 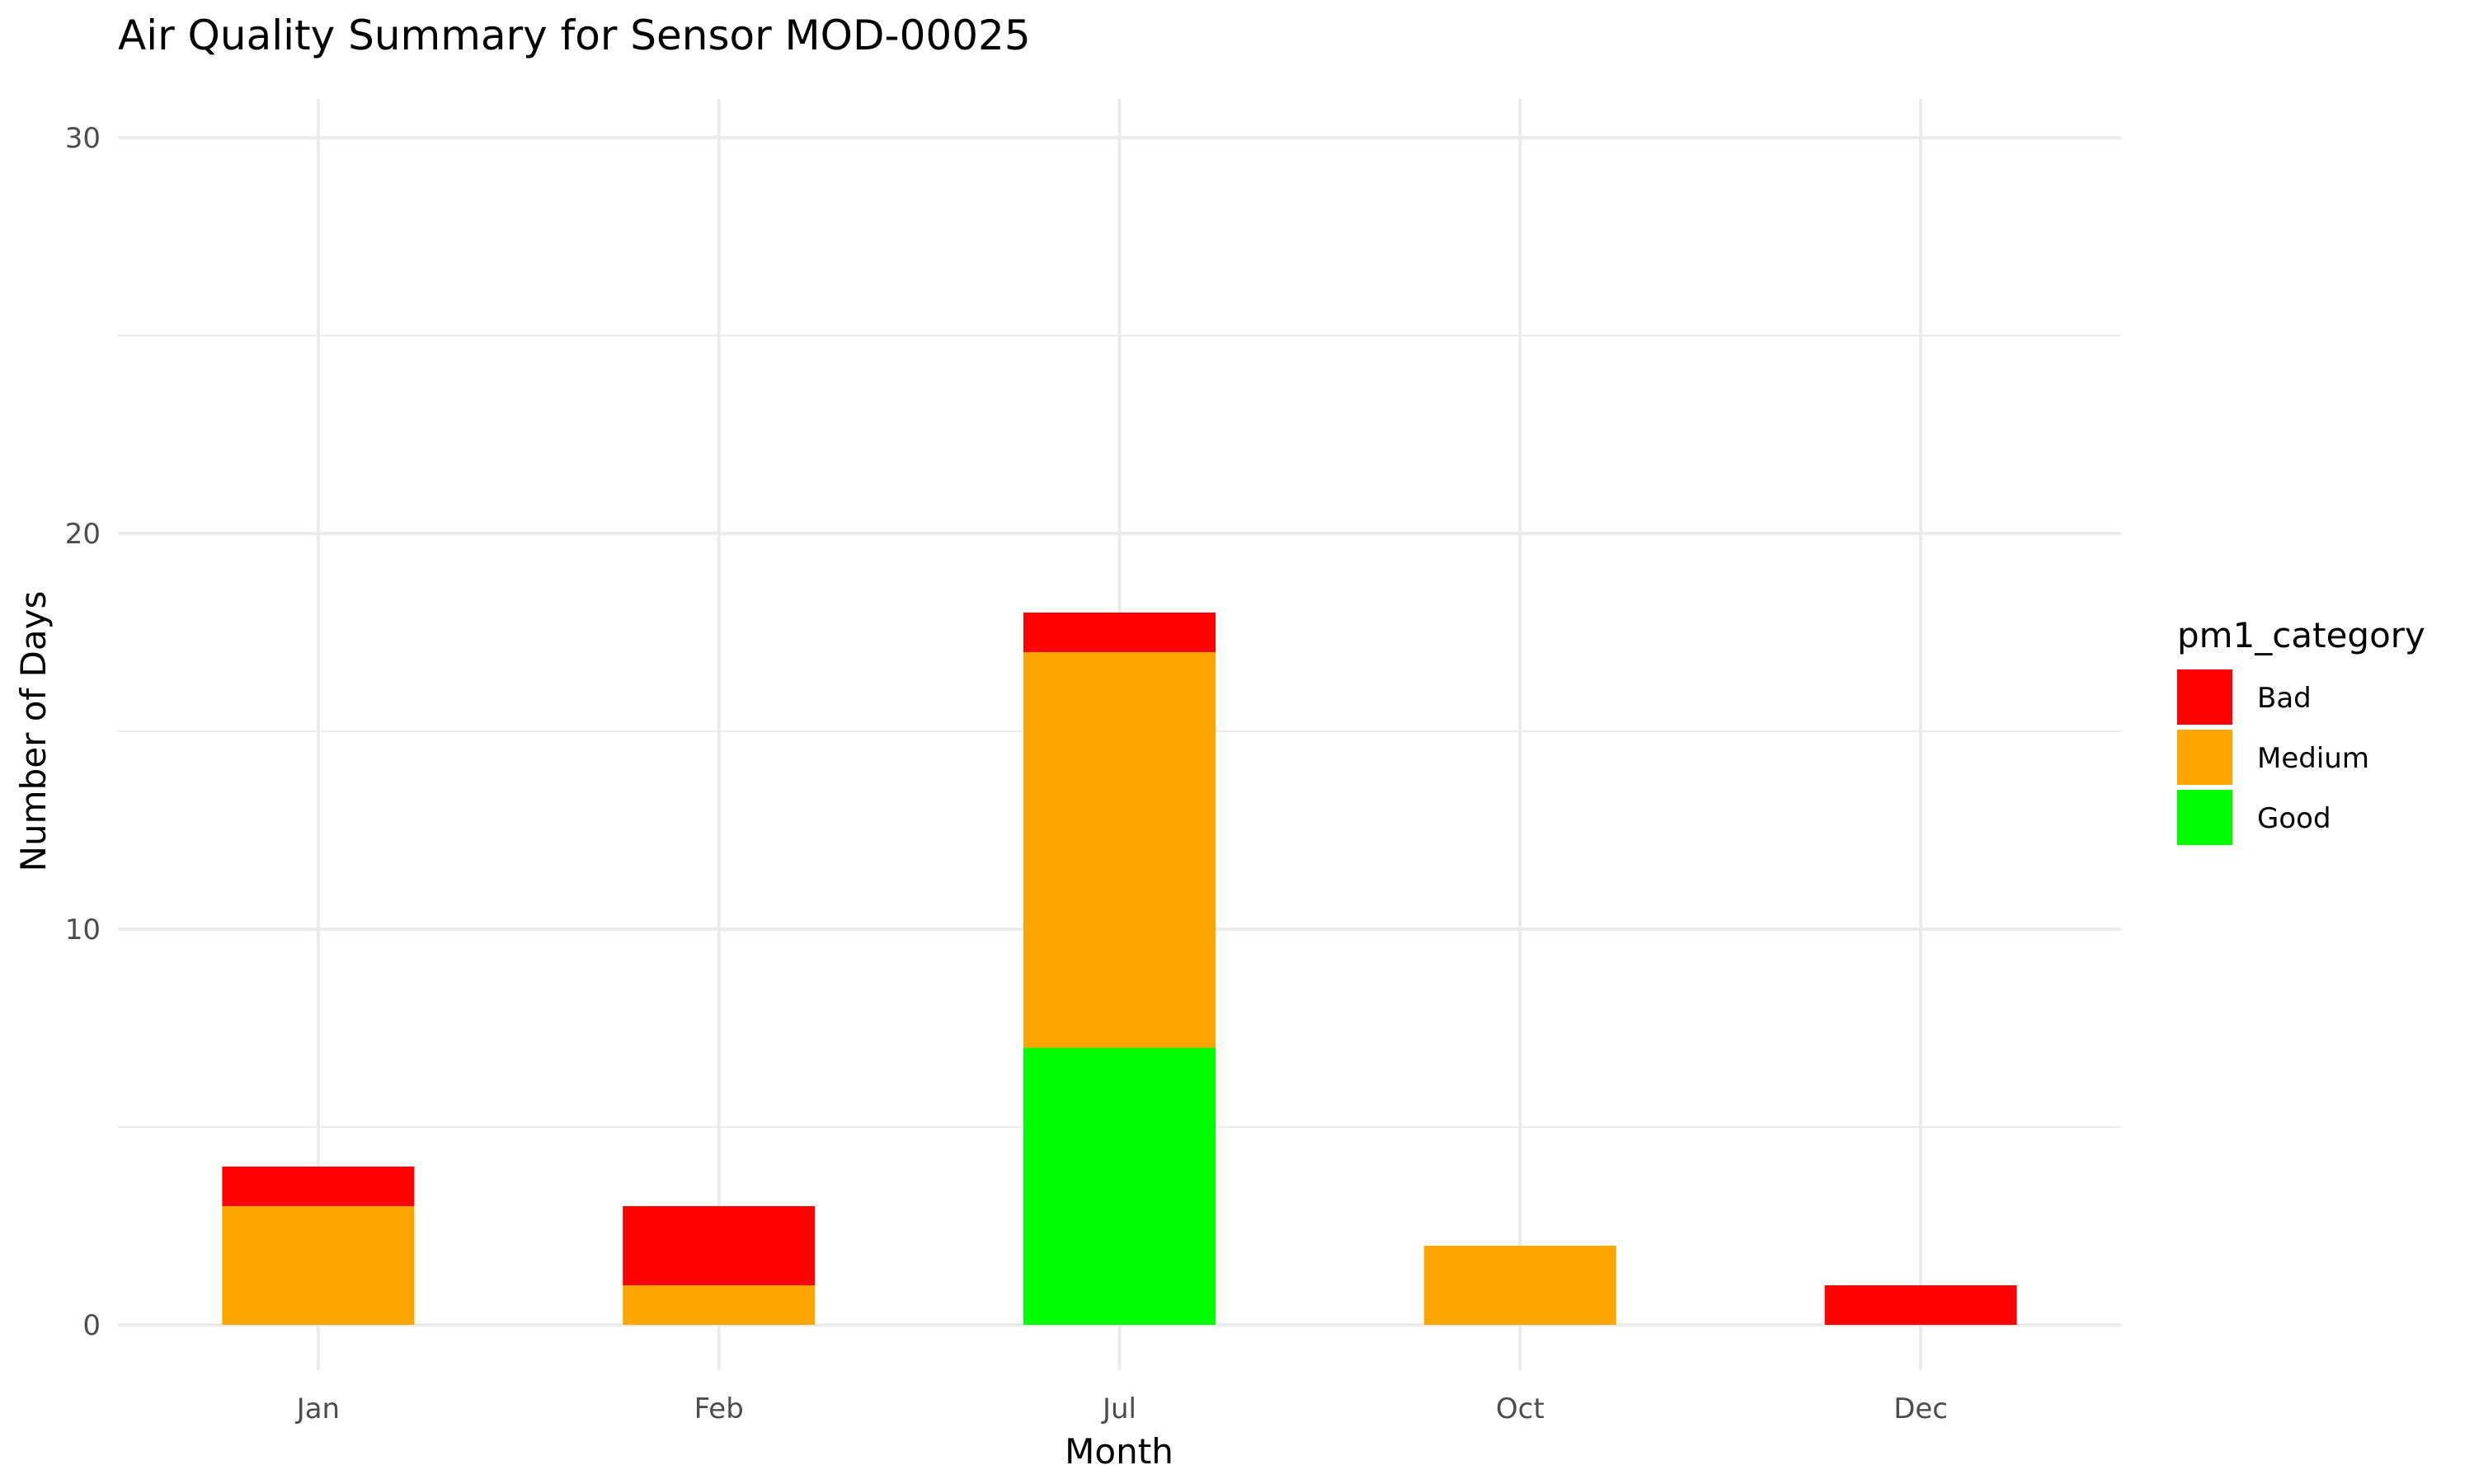 I want to click on x-tick-label: Dec, so click(x=1920, y=1408).